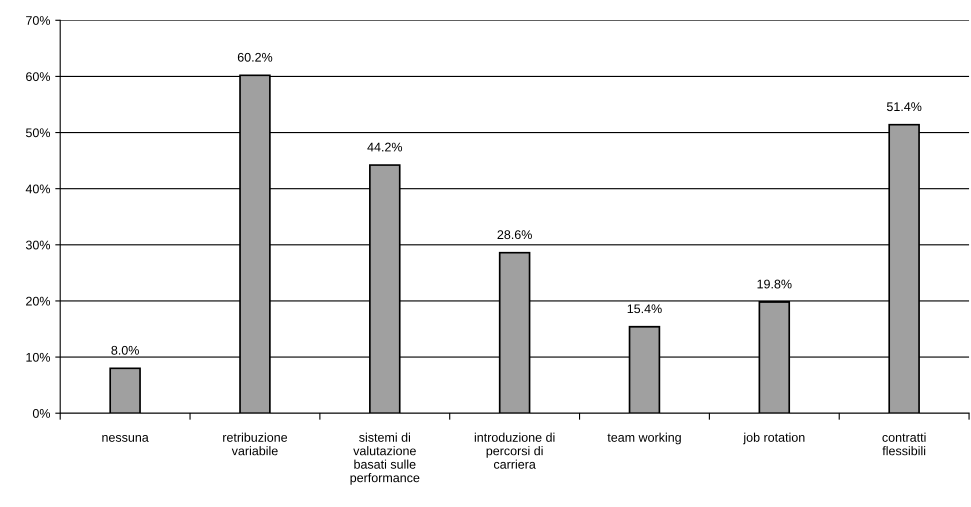  Describe the element at coordinates (38, 133) in the screenshot. I see `y-tick-label: 50%` at that location.